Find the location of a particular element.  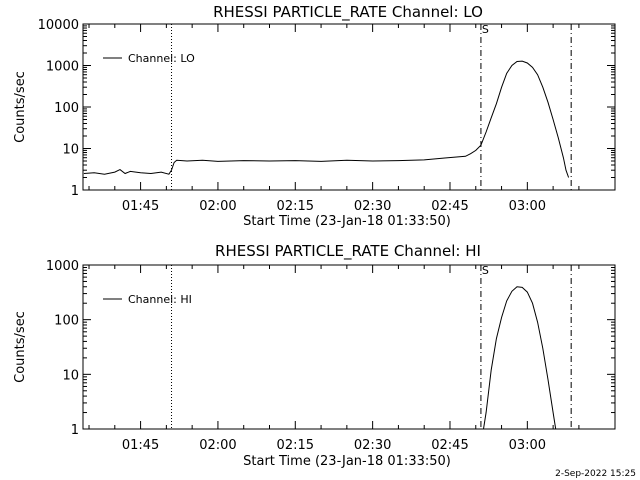

panel-hi-ytick-label: 100 is located at coordinates (66, 321).